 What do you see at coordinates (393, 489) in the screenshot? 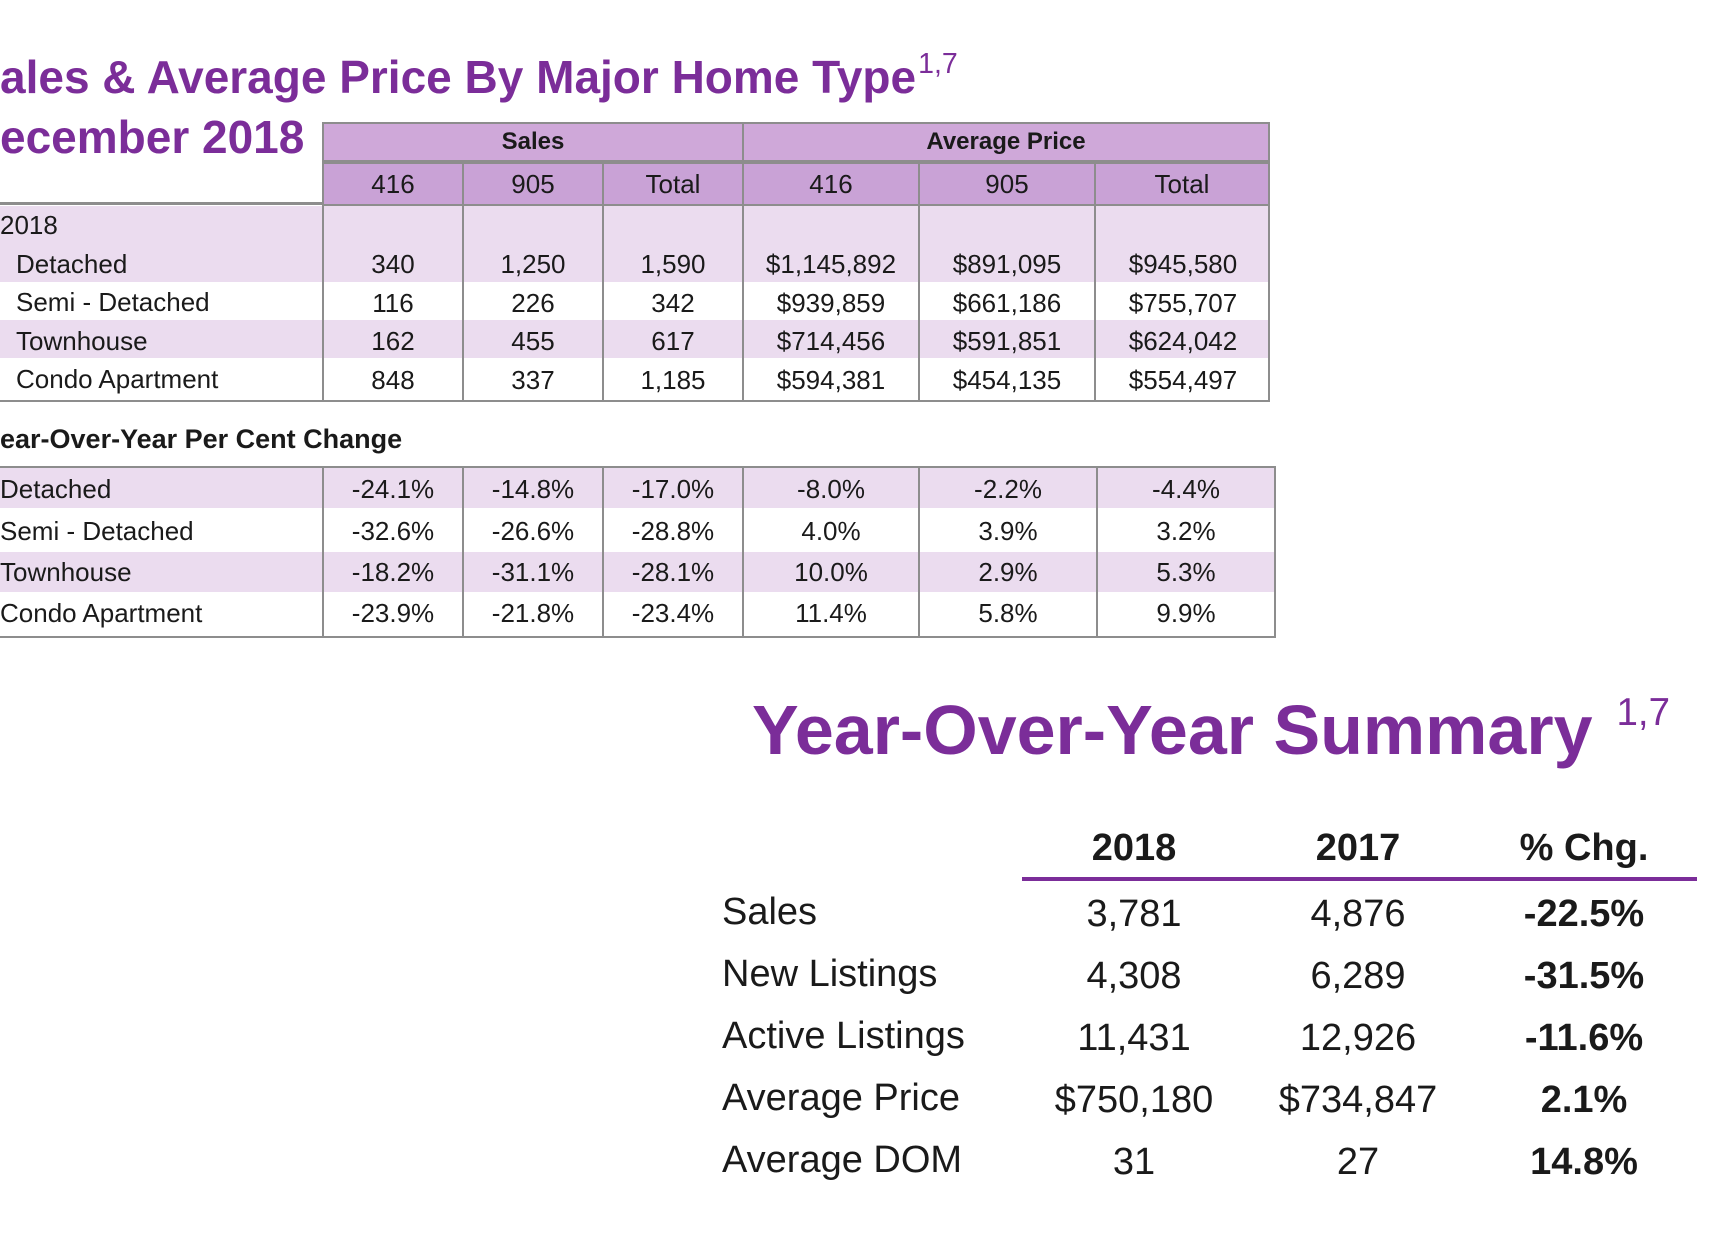
I see `table-cell: -24.1%` at bounding box center [393, 489].